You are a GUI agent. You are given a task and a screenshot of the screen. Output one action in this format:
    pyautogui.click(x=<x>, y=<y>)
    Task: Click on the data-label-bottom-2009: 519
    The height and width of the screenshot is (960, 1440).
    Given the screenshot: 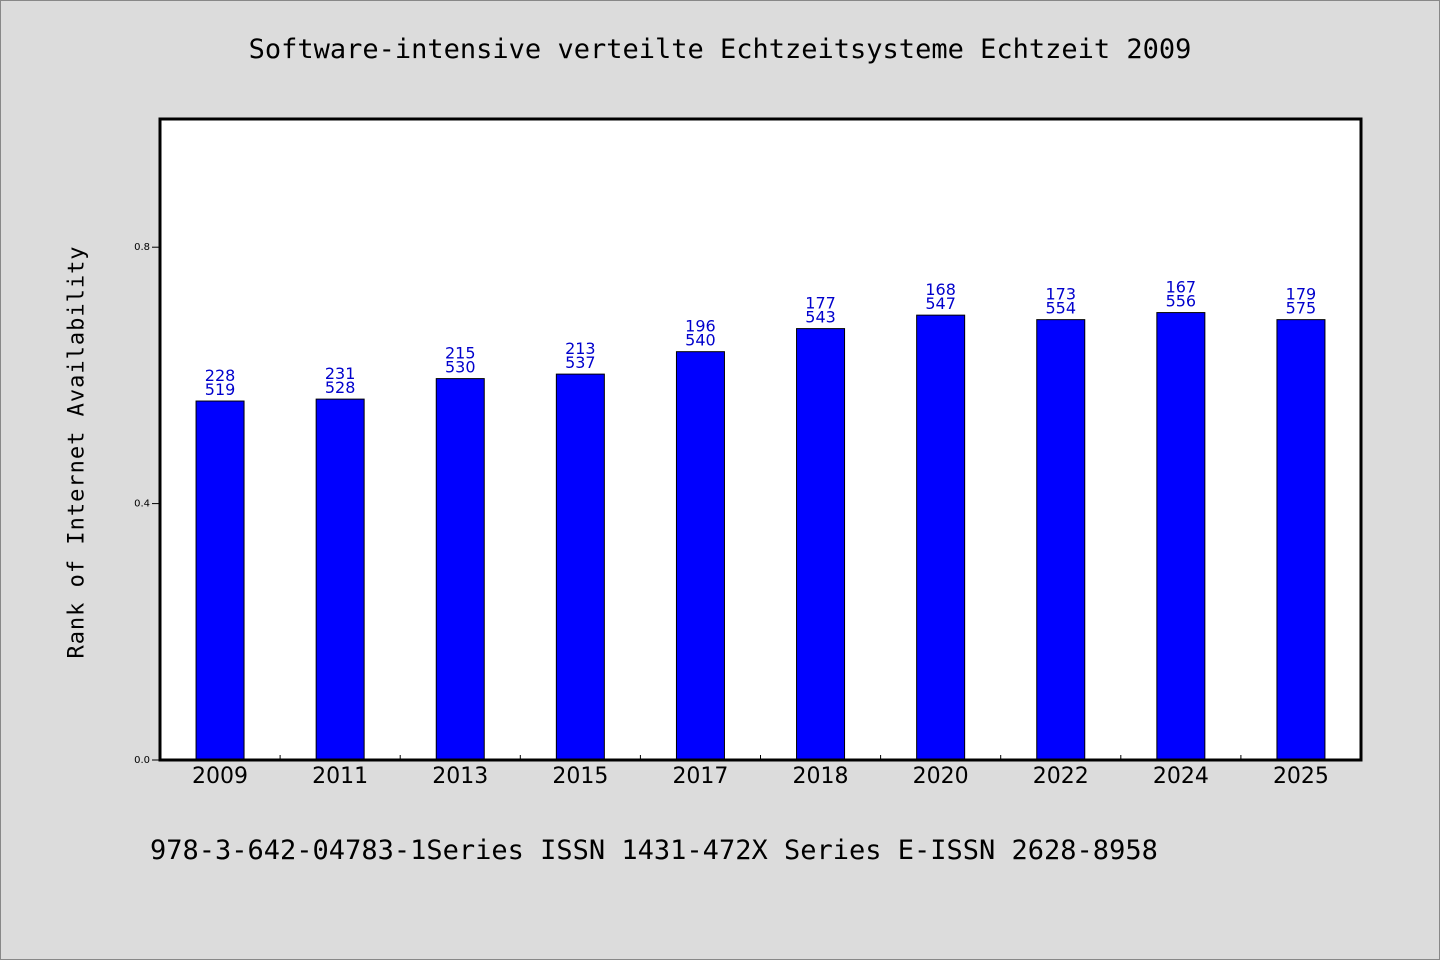 What is the action you would take?
    pyautogui.click(x=220, y=389)
    